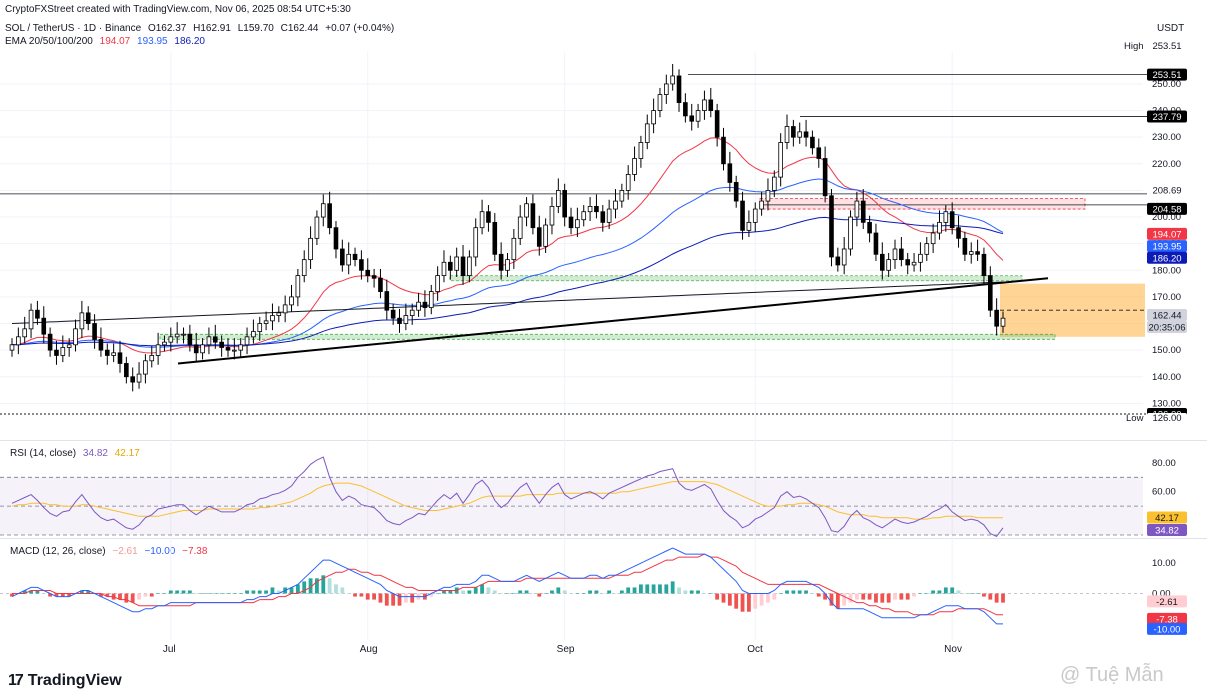  Describe the element at coordinates (507, 497) in the screenshot. I see `rsi-line` at that location.